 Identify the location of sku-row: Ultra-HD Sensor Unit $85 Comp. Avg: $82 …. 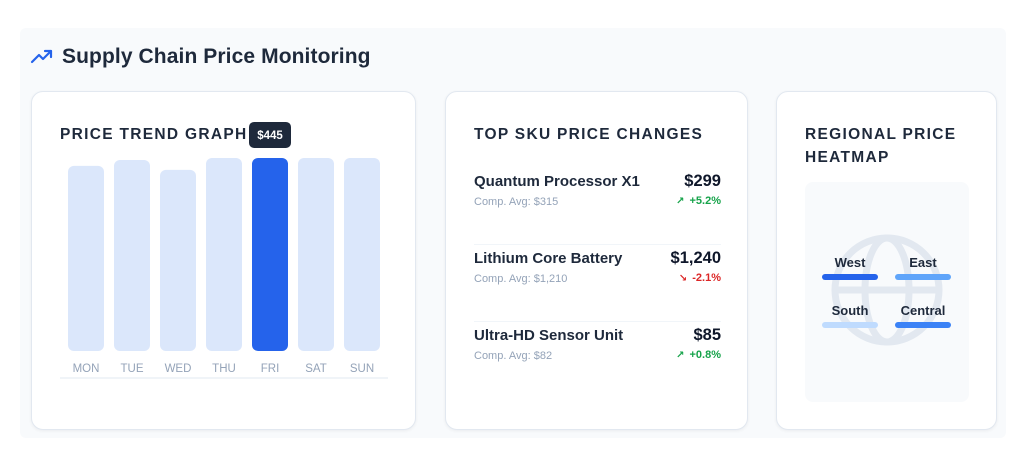
(597, 360).